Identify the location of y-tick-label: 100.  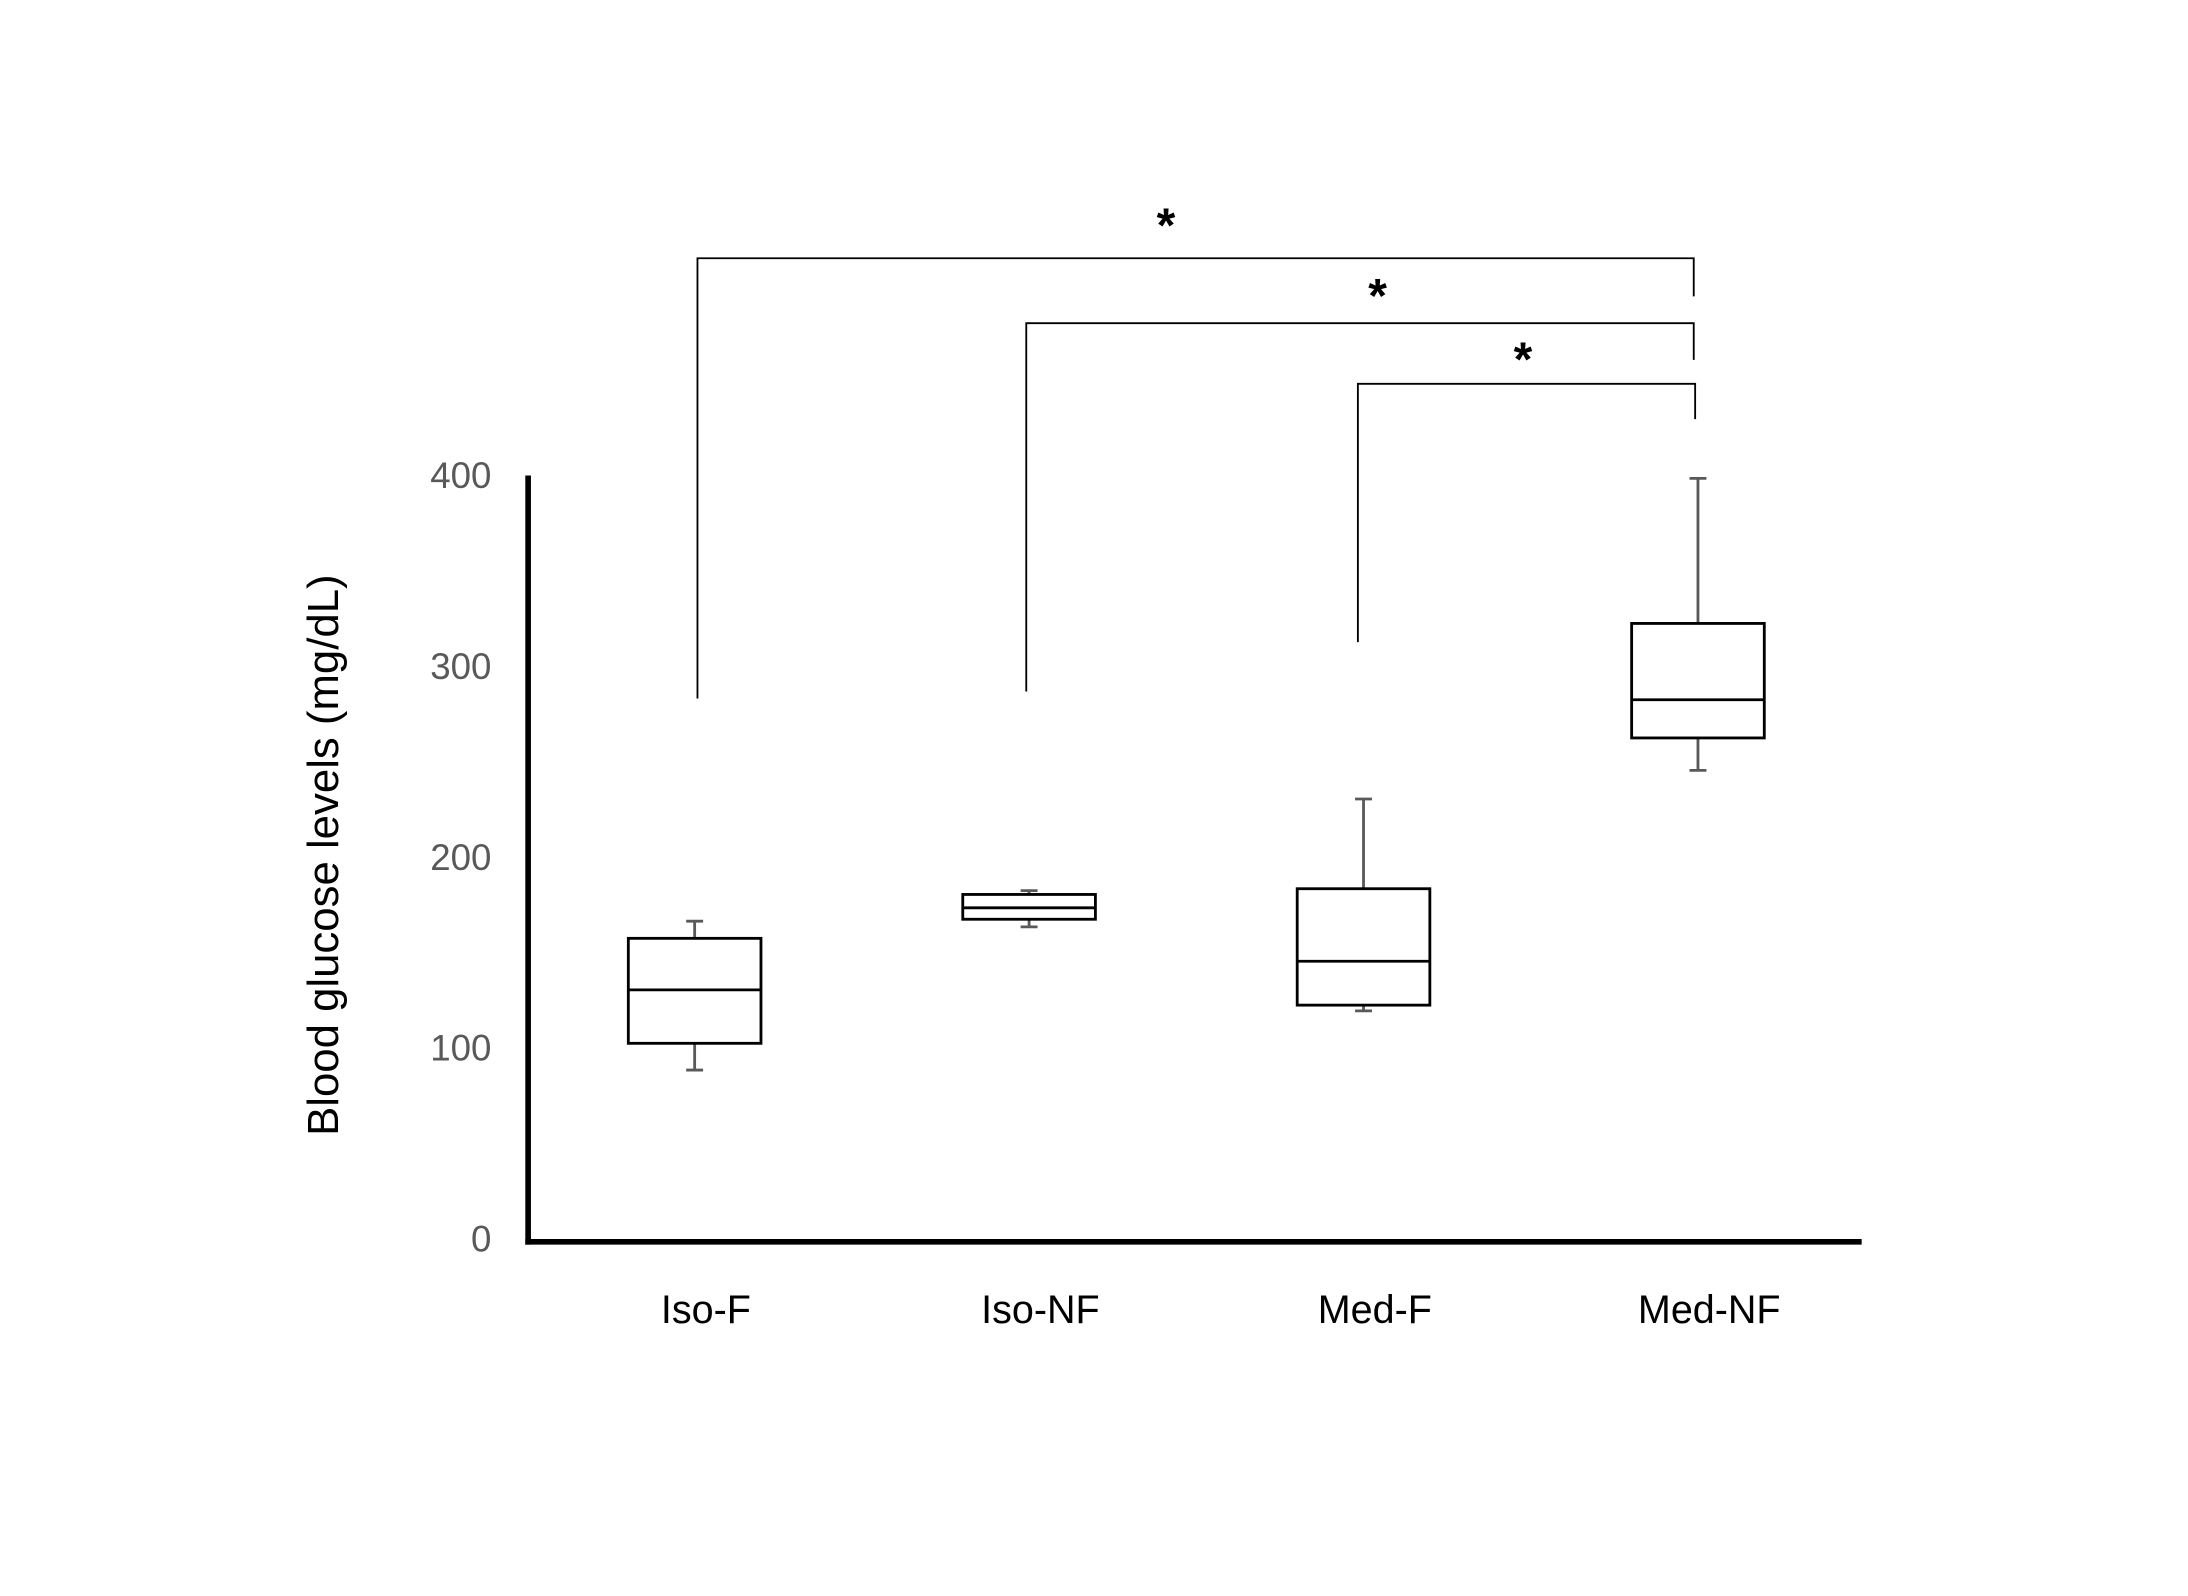
(460, 1048).